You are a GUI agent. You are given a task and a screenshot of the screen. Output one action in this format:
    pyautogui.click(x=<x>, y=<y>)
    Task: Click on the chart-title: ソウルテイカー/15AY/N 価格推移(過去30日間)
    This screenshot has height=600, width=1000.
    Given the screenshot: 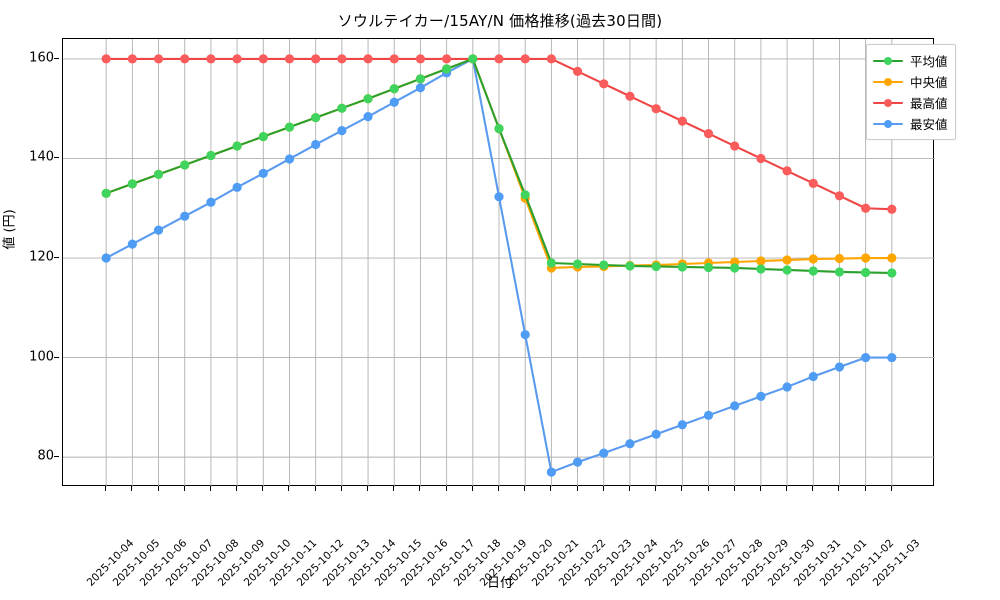 What is the action you would take?
    pyautogui.click(x=500, y=21)
    